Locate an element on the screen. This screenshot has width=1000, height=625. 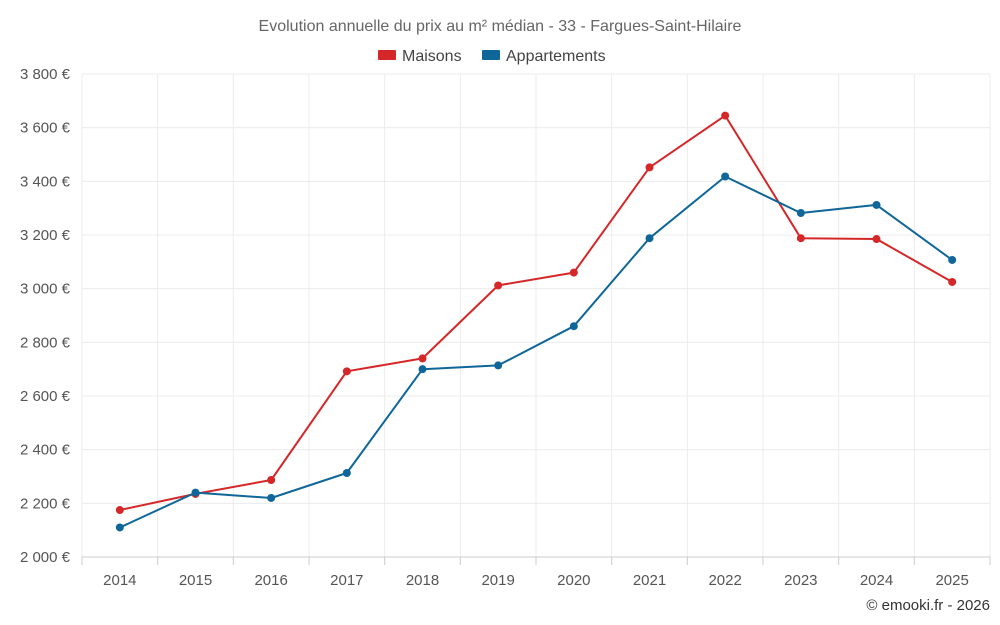
y-tick-label: 2 000 € is located at coordinates (45, 557).